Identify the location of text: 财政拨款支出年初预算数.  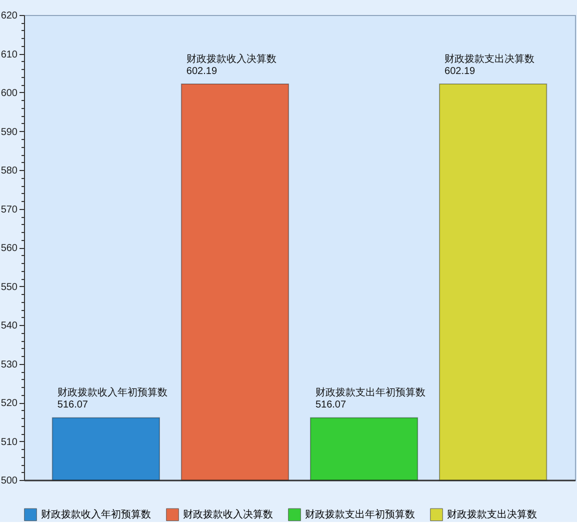
(370, 393).